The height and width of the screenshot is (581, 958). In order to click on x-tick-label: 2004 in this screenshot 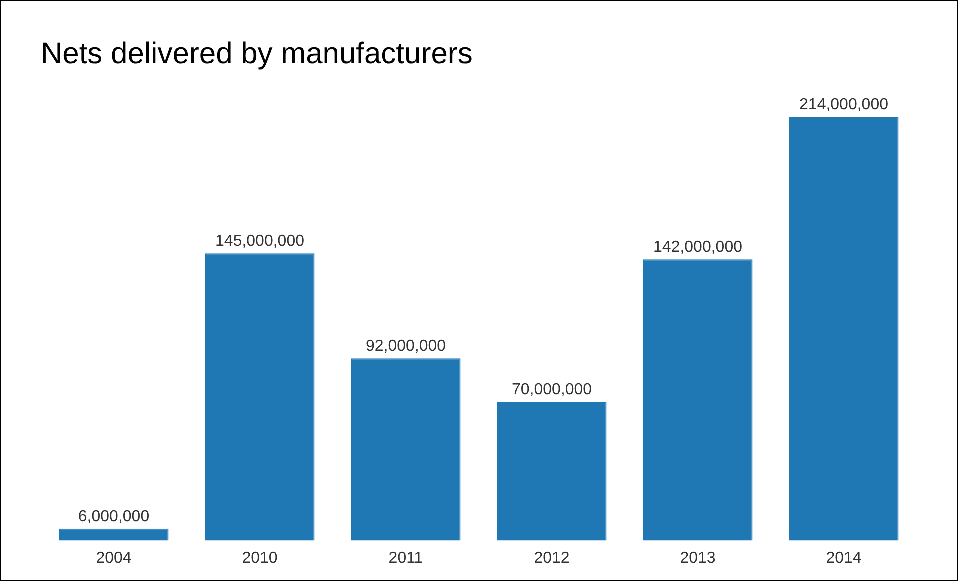, I will do `click(114, 558)`.